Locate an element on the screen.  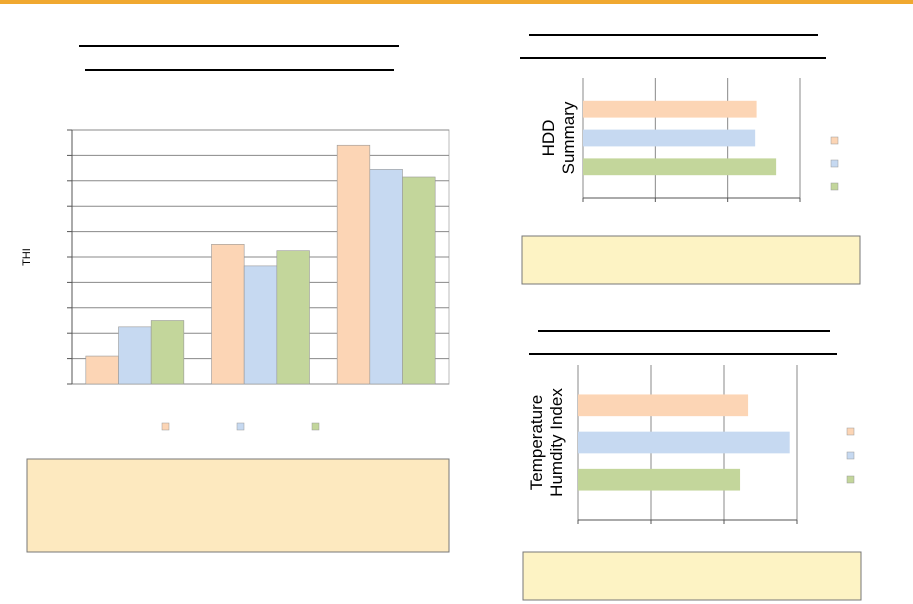
y-axis-label: HDDSummary is located at coordinates (558, 137).